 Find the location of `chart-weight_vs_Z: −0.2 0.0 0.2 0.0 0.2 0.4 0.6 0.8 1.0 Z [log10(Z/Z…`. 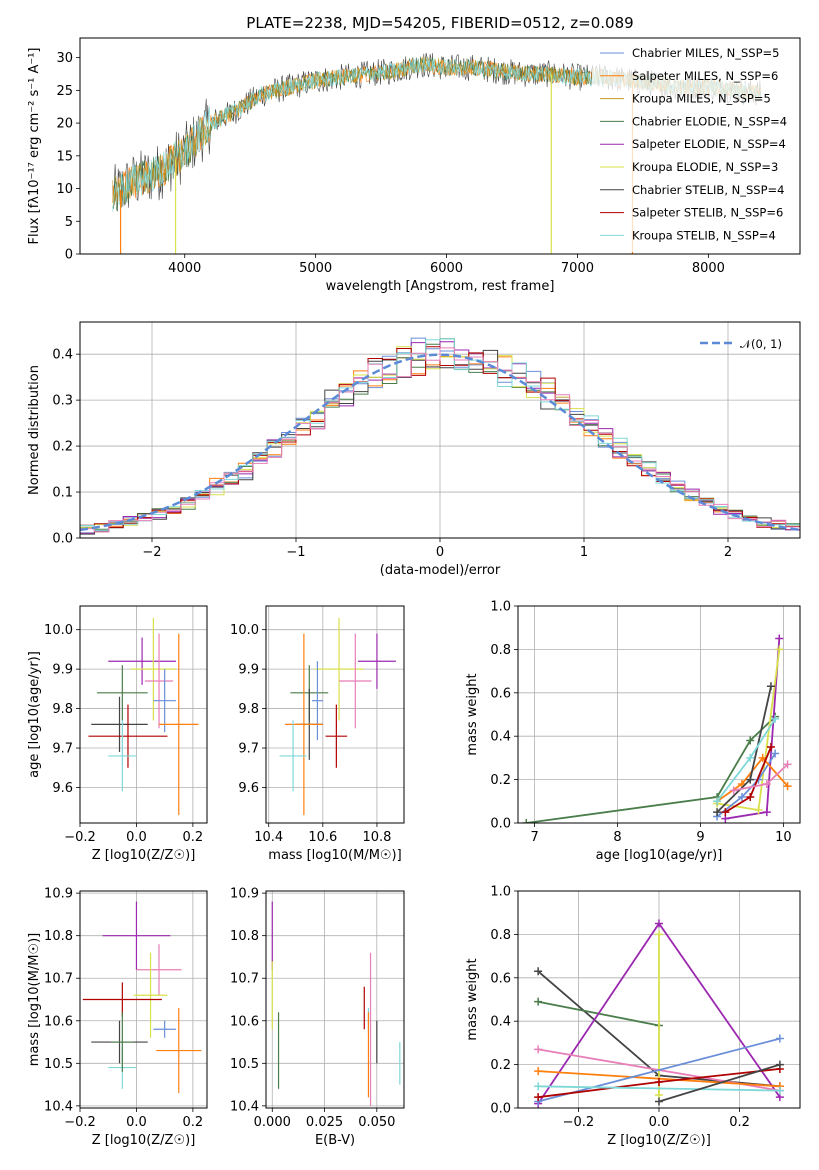

chart-weight_vs_Z: −0.2 0.0 0.2 0.0 0.2 0.4 0.6 0.8 1.0 Z [log10(Z/Z… is located at coordinates (633, 1016).